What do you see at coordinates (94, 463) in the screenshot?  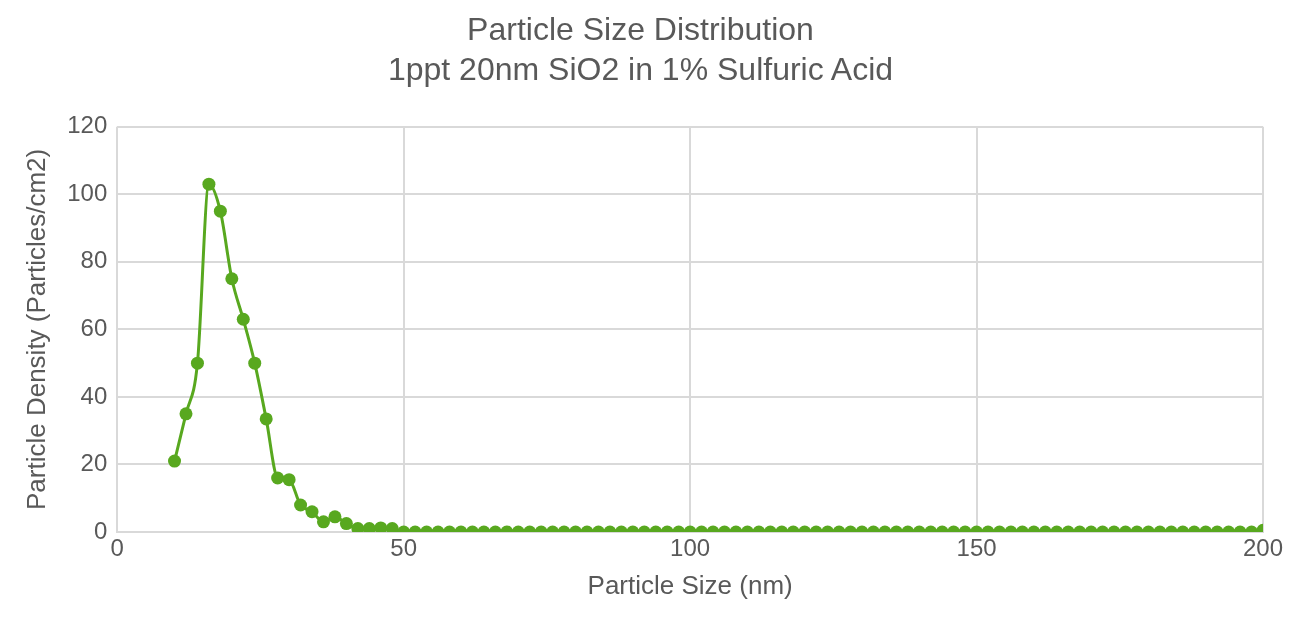 I see `y-tick-label: 20` at bounding box center [94, 463].